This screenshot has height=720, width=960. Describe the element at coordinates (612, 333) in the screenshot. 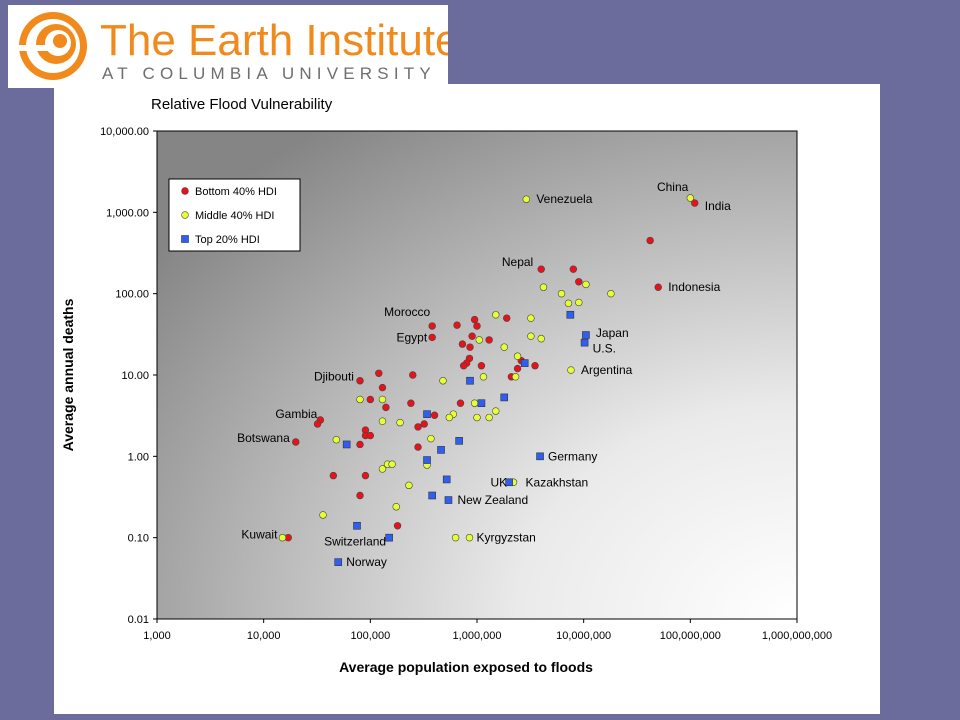

I see `country-label-japan: Japan` at that location.